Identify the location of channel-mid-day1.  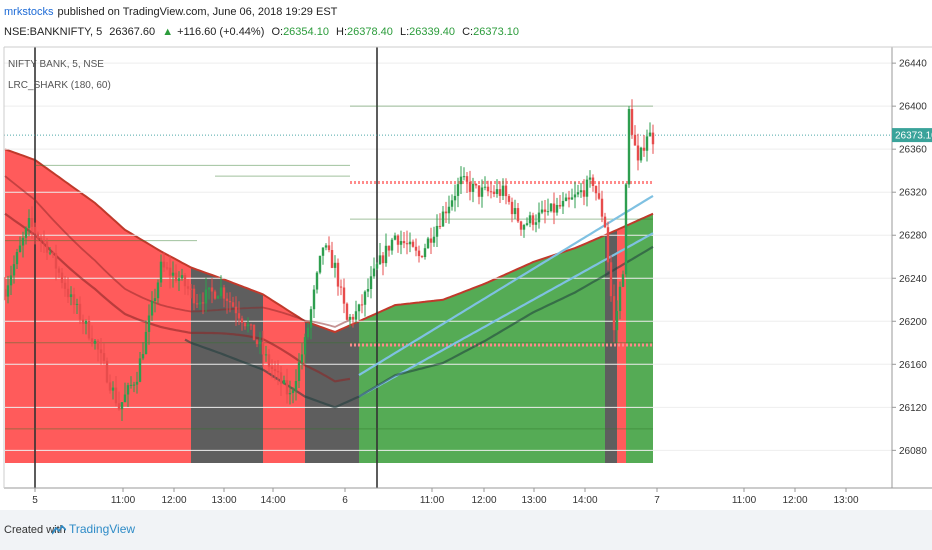
(177, 251).